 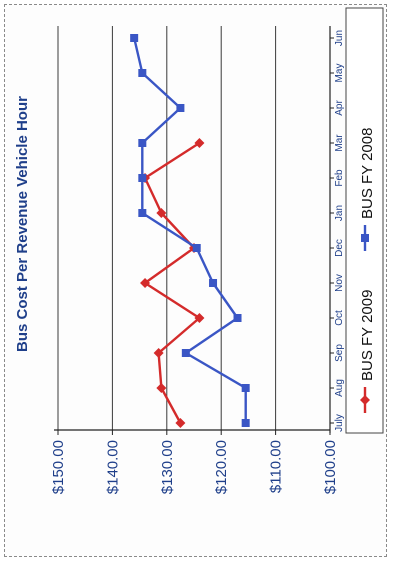 What do you see at coordinates (339, 388) in the screenshot?
I see `category-tick-label-1: Aug` at bounding box center [339, 388].